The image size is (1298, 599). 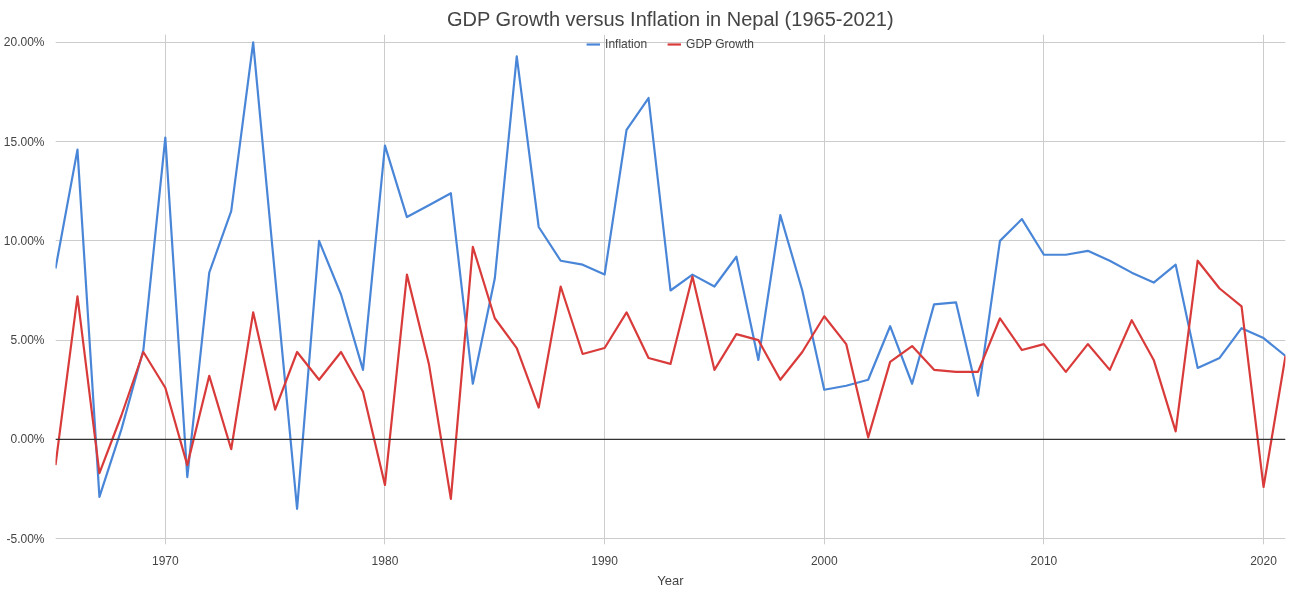 I want to click on x-tick-label: 1980, so click(x=385, y=560).